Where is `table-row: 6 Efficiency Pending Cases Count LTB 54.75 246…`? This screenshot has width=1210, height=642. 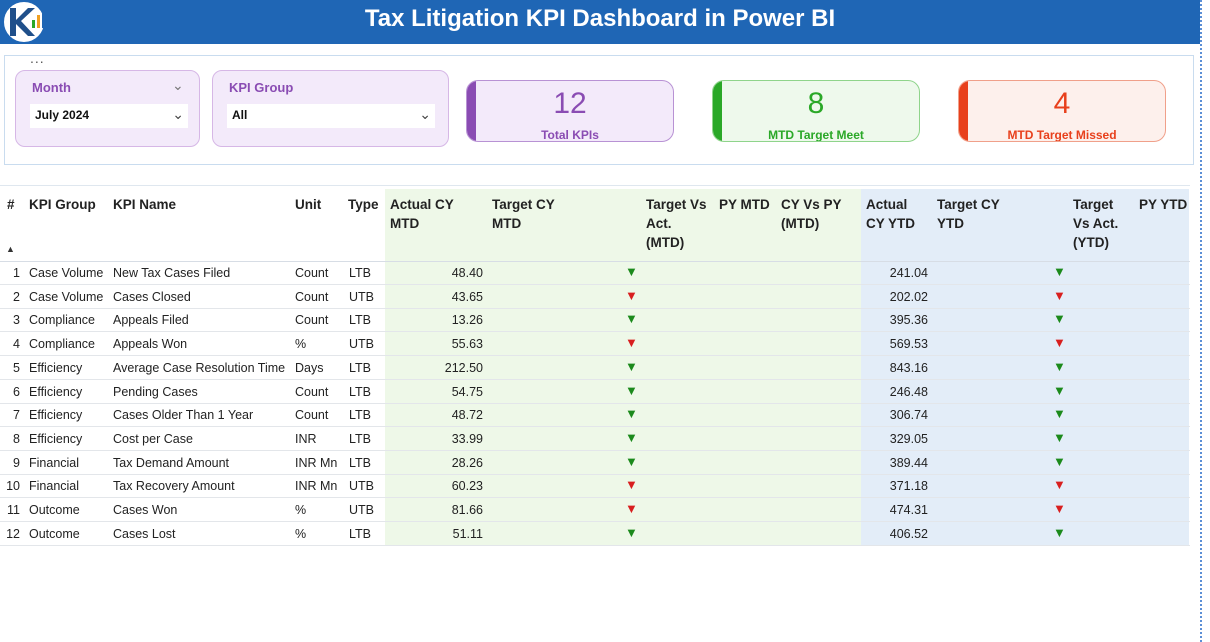 table-row: 6 Efficiency Pending Cases Count LTB 54.75 246… is located at coordinates (595, 392).